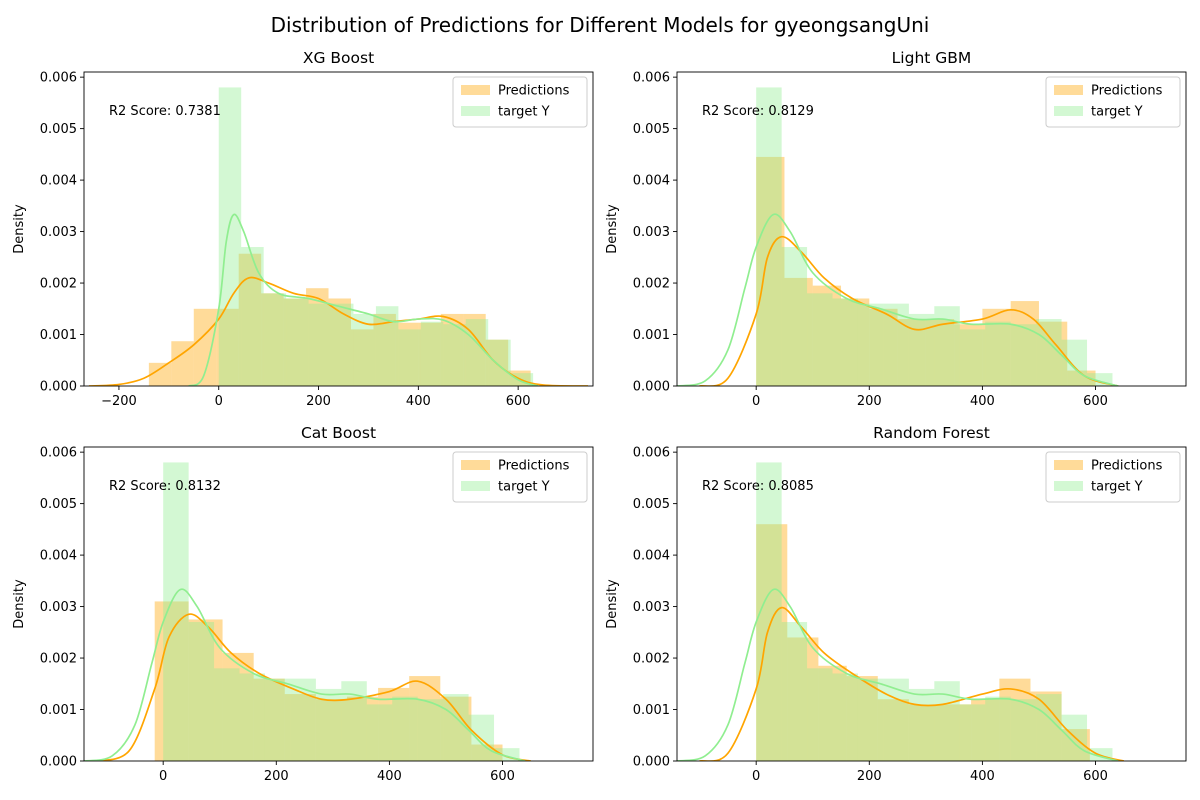 The height and width of the screenshot is (800, 1200). What do you see at coordinates (756, 401) in the screenshot?
I see `x-tick-label: 0` at bounding box center [756, 401].